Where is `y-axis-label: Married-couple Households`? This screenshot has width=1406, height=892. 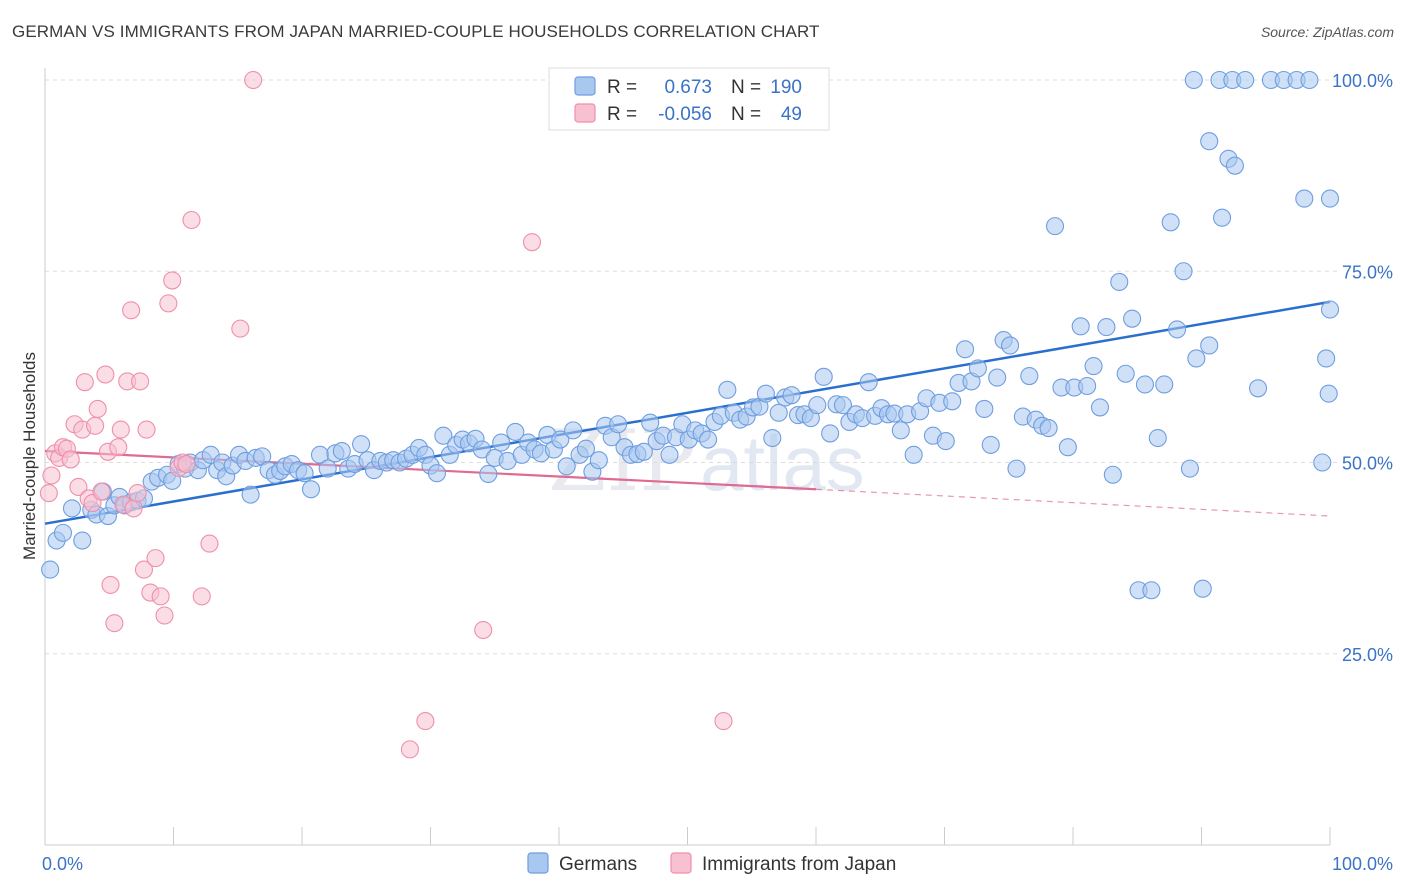
y-axis-label: Married-couple Households is located at coordinates (29, 456).